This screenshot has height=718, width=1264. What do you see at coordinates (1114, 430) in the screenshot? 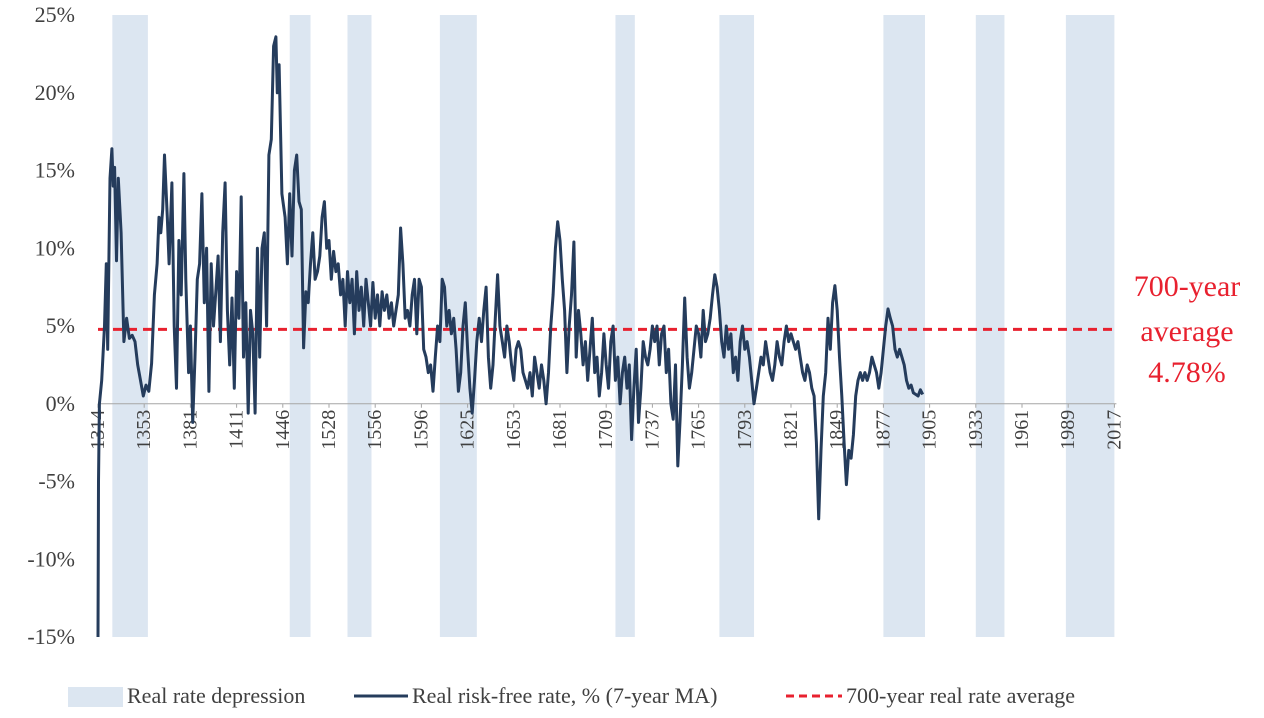
I see `x-tick-label: 2017` at bounding box center [1114, 430].